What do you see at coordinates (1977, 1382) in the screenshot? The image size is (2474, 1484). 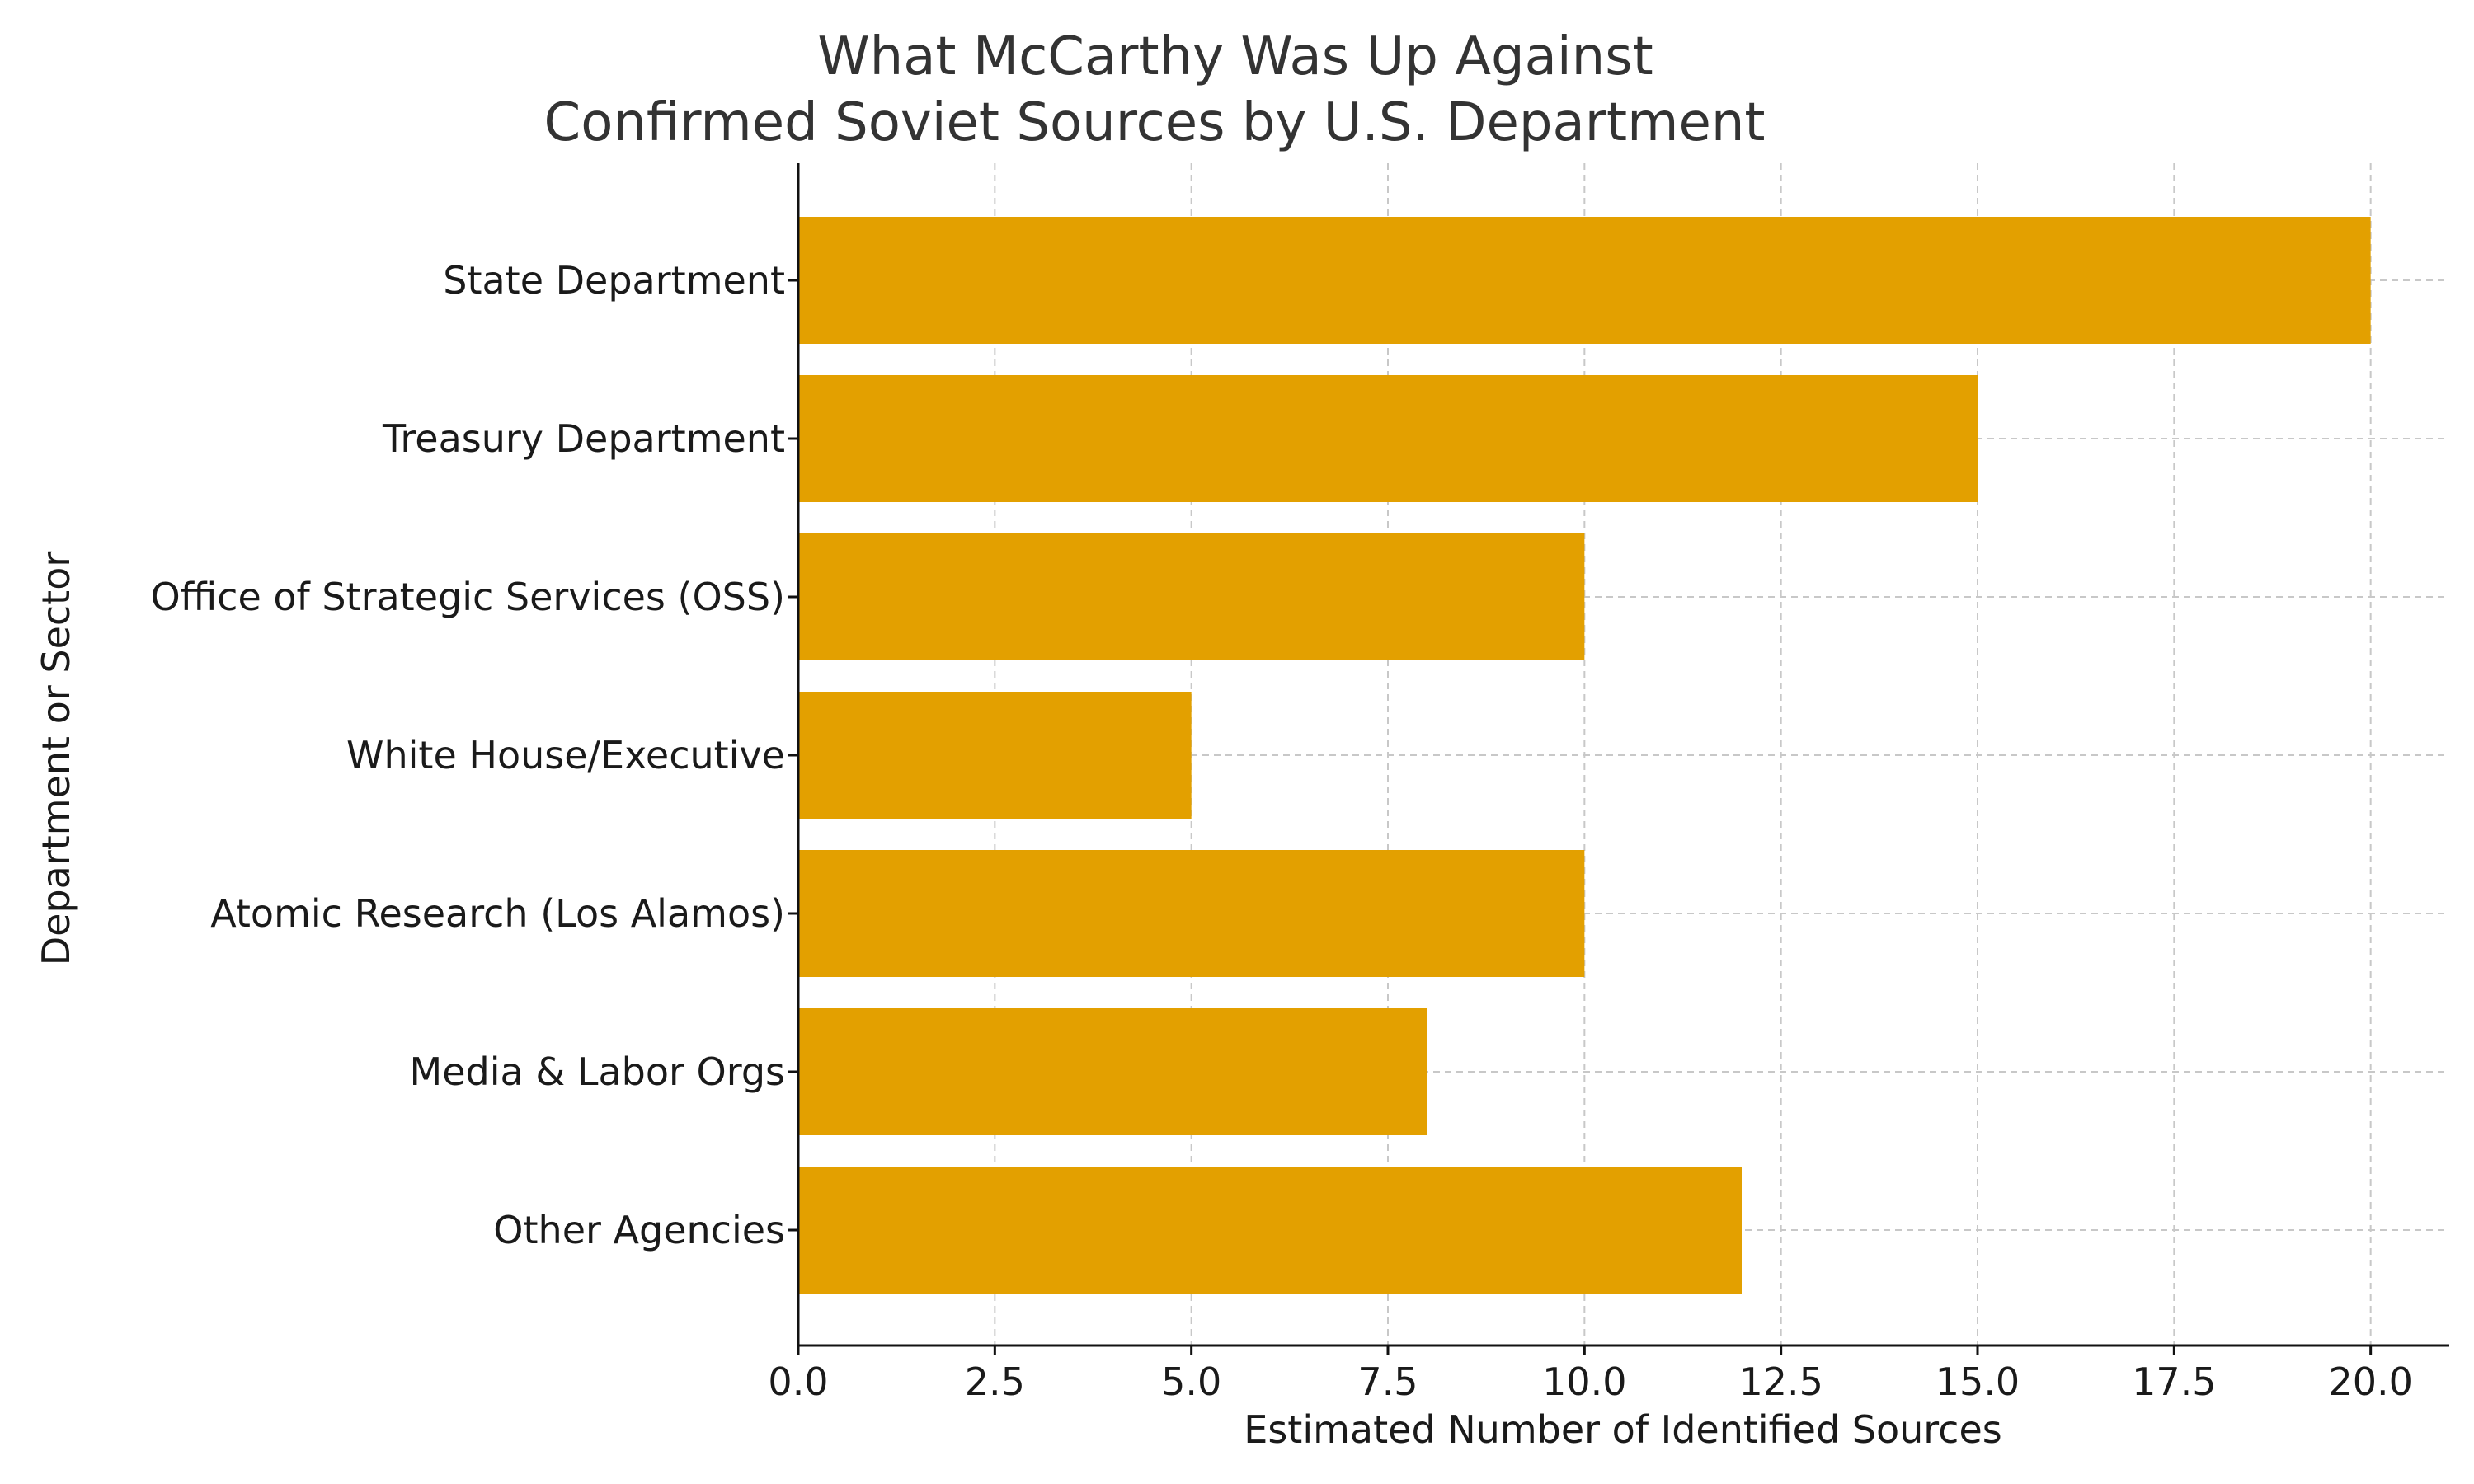 I see `x-tick-label: 15.0` at bounding box center [1977, 1382].